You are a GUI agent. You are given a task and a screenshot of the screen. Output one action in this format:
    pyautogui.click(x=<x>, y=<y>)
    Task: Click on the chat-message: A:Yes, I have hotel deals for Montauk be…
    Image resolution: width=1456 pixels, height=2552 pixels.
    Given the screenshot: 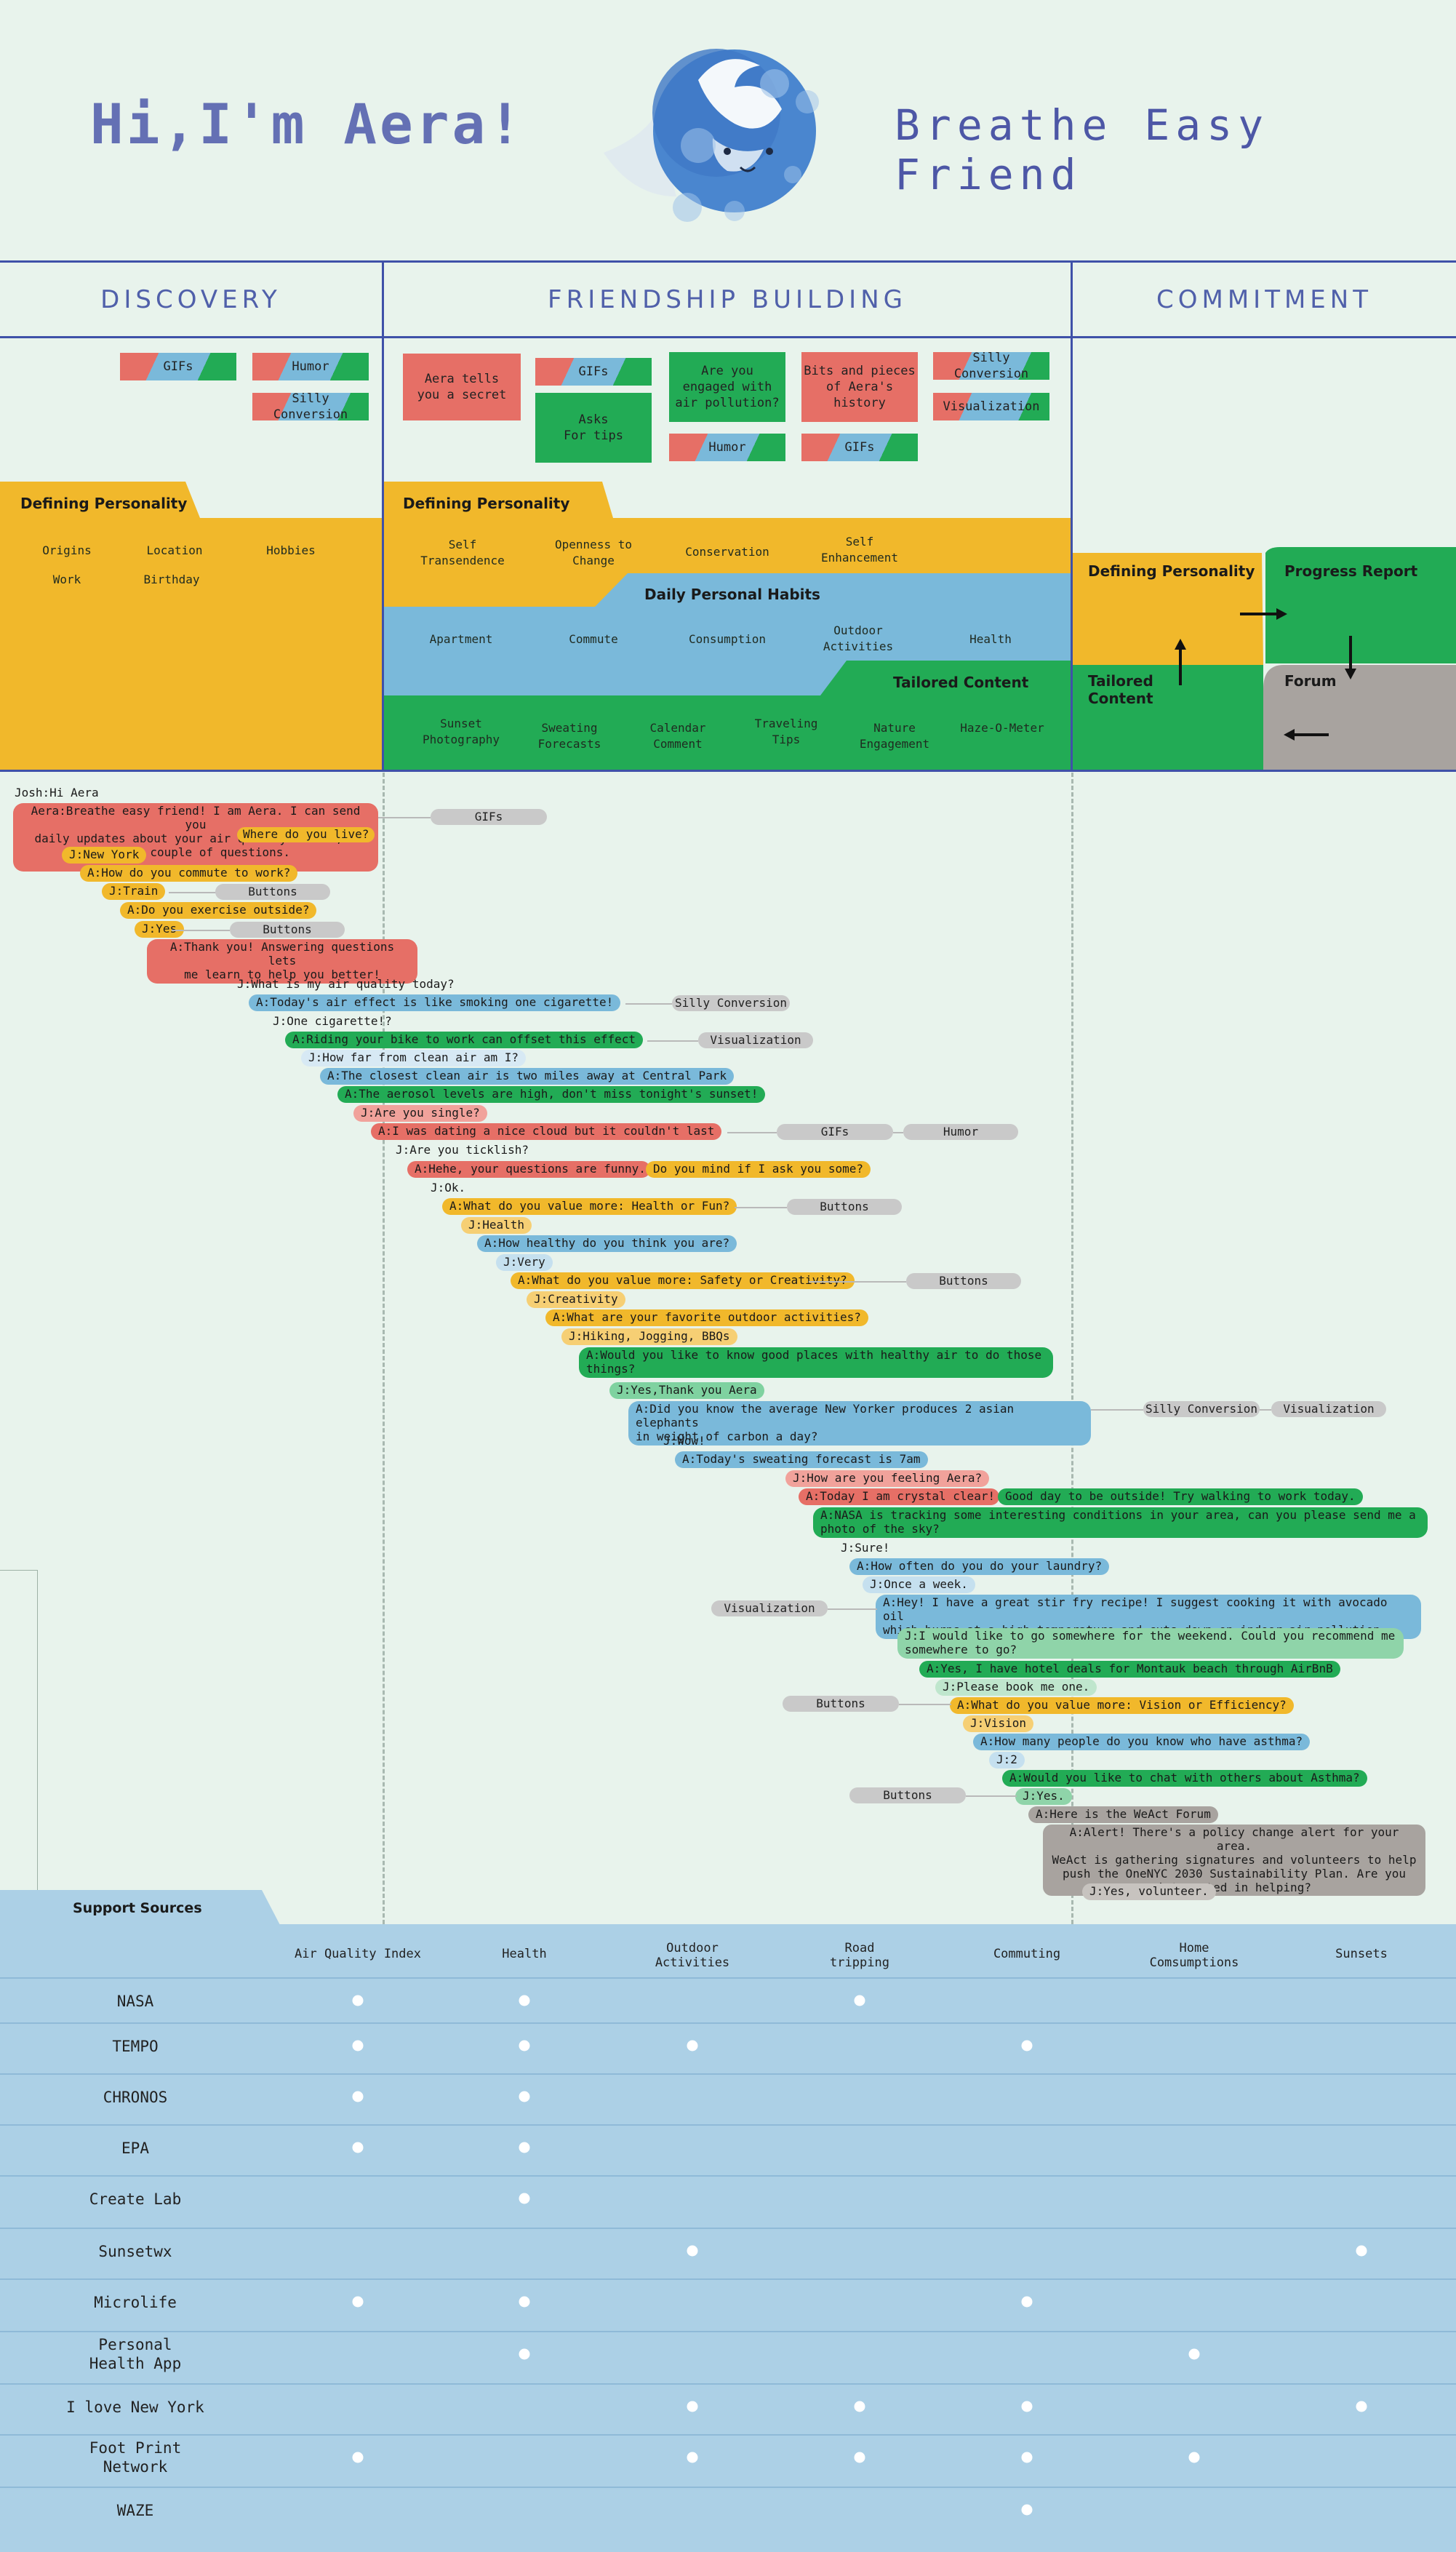 What is the action you would take?
    pyautogui.click(x=1129, y=1670)
    